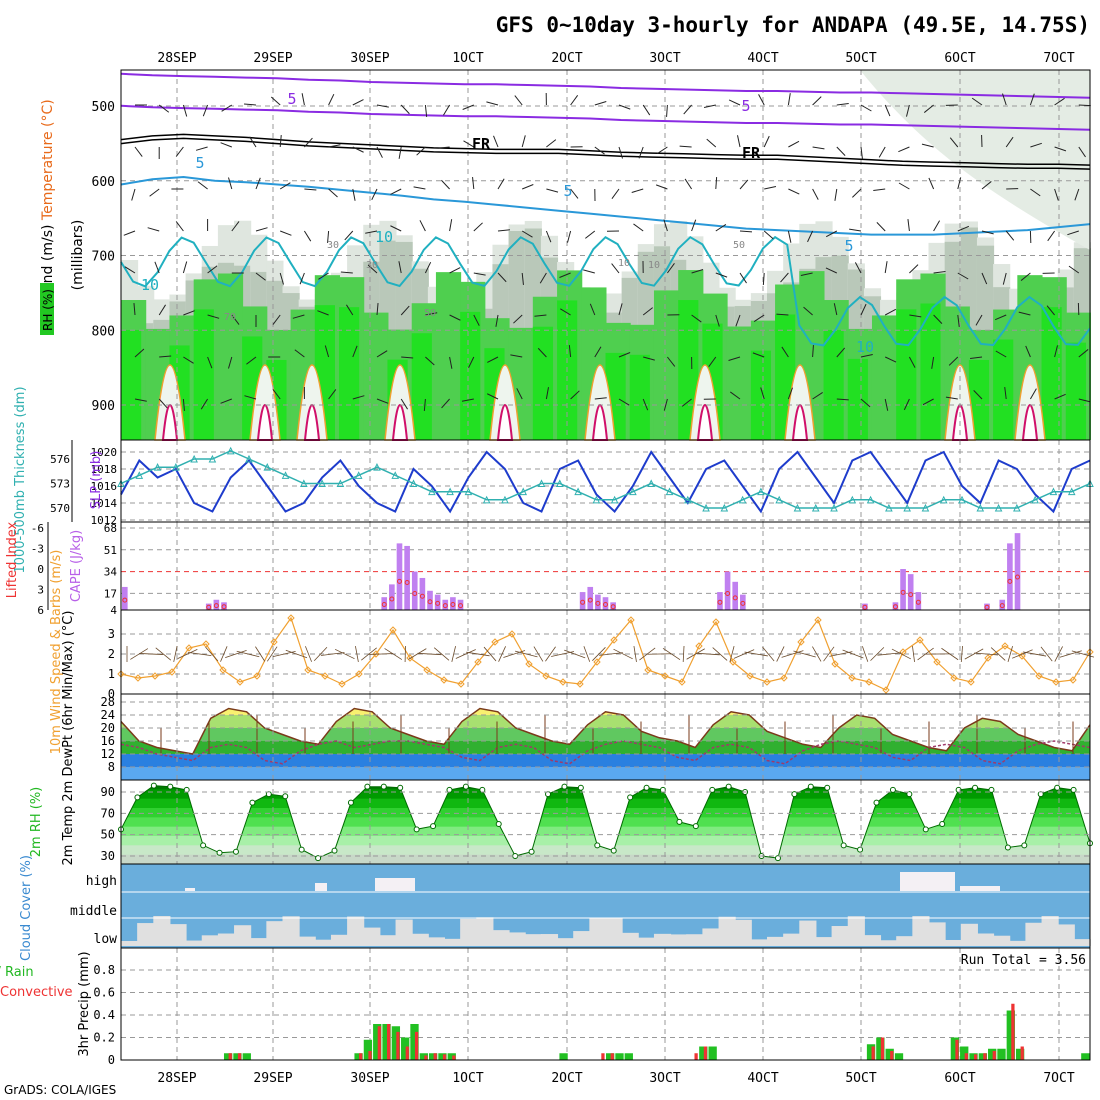 Image resolution: width=1100 pixels, height=1100 pixels. I want to click on cloud-high, so click(190, 889).